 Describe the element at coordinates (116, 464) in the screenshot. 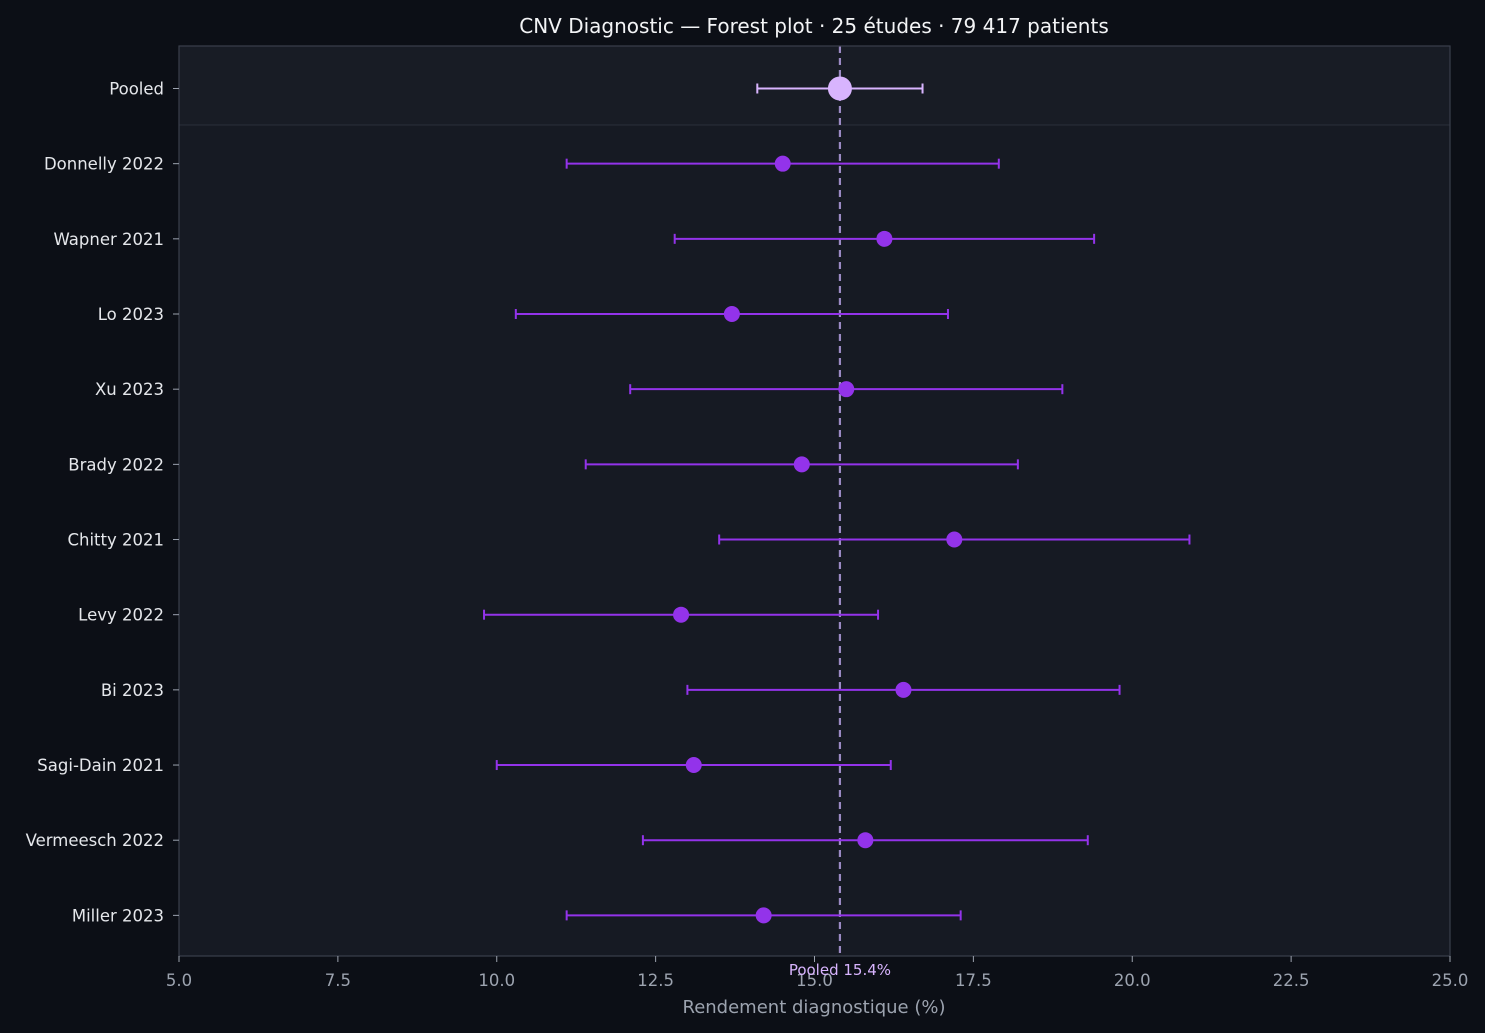

I see `study-label: Brady 2022` at that location.